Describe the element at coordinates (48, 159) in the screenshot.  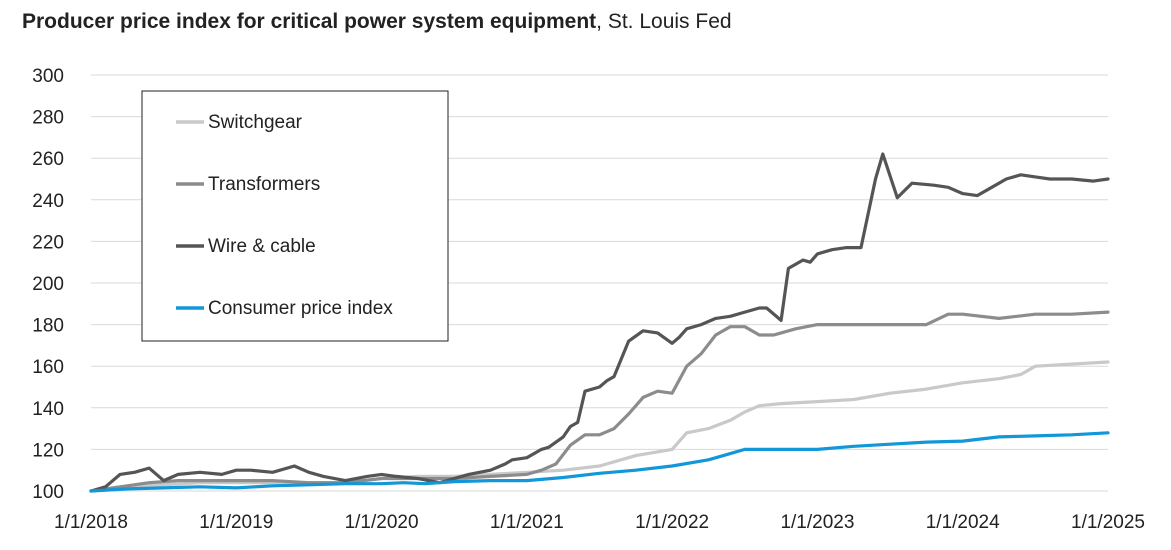
I see `y-tick-label: 260` at that location.